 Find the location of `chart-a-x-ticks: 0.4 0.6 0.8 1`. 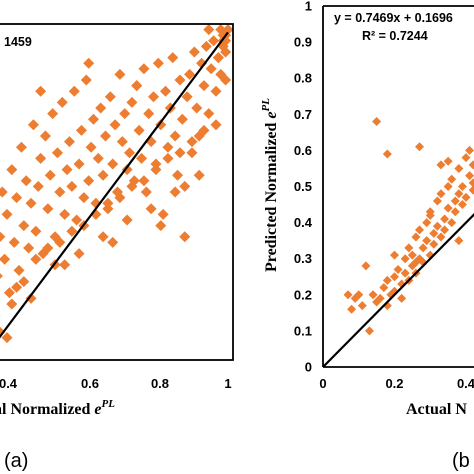

chart-a-x-ticks: 0.4 0.6 0.8 1 is located at coordinates (116, 383).